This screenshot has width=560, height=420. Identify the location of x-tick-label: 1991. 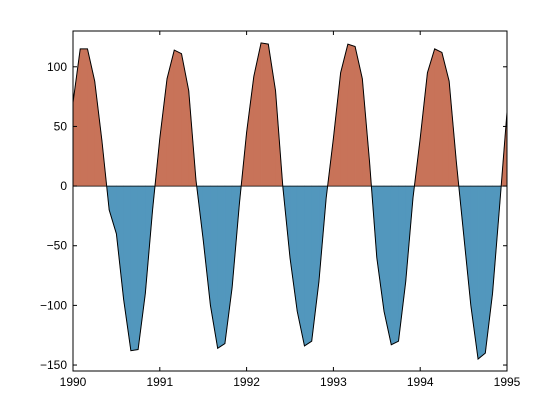
(159, 382).